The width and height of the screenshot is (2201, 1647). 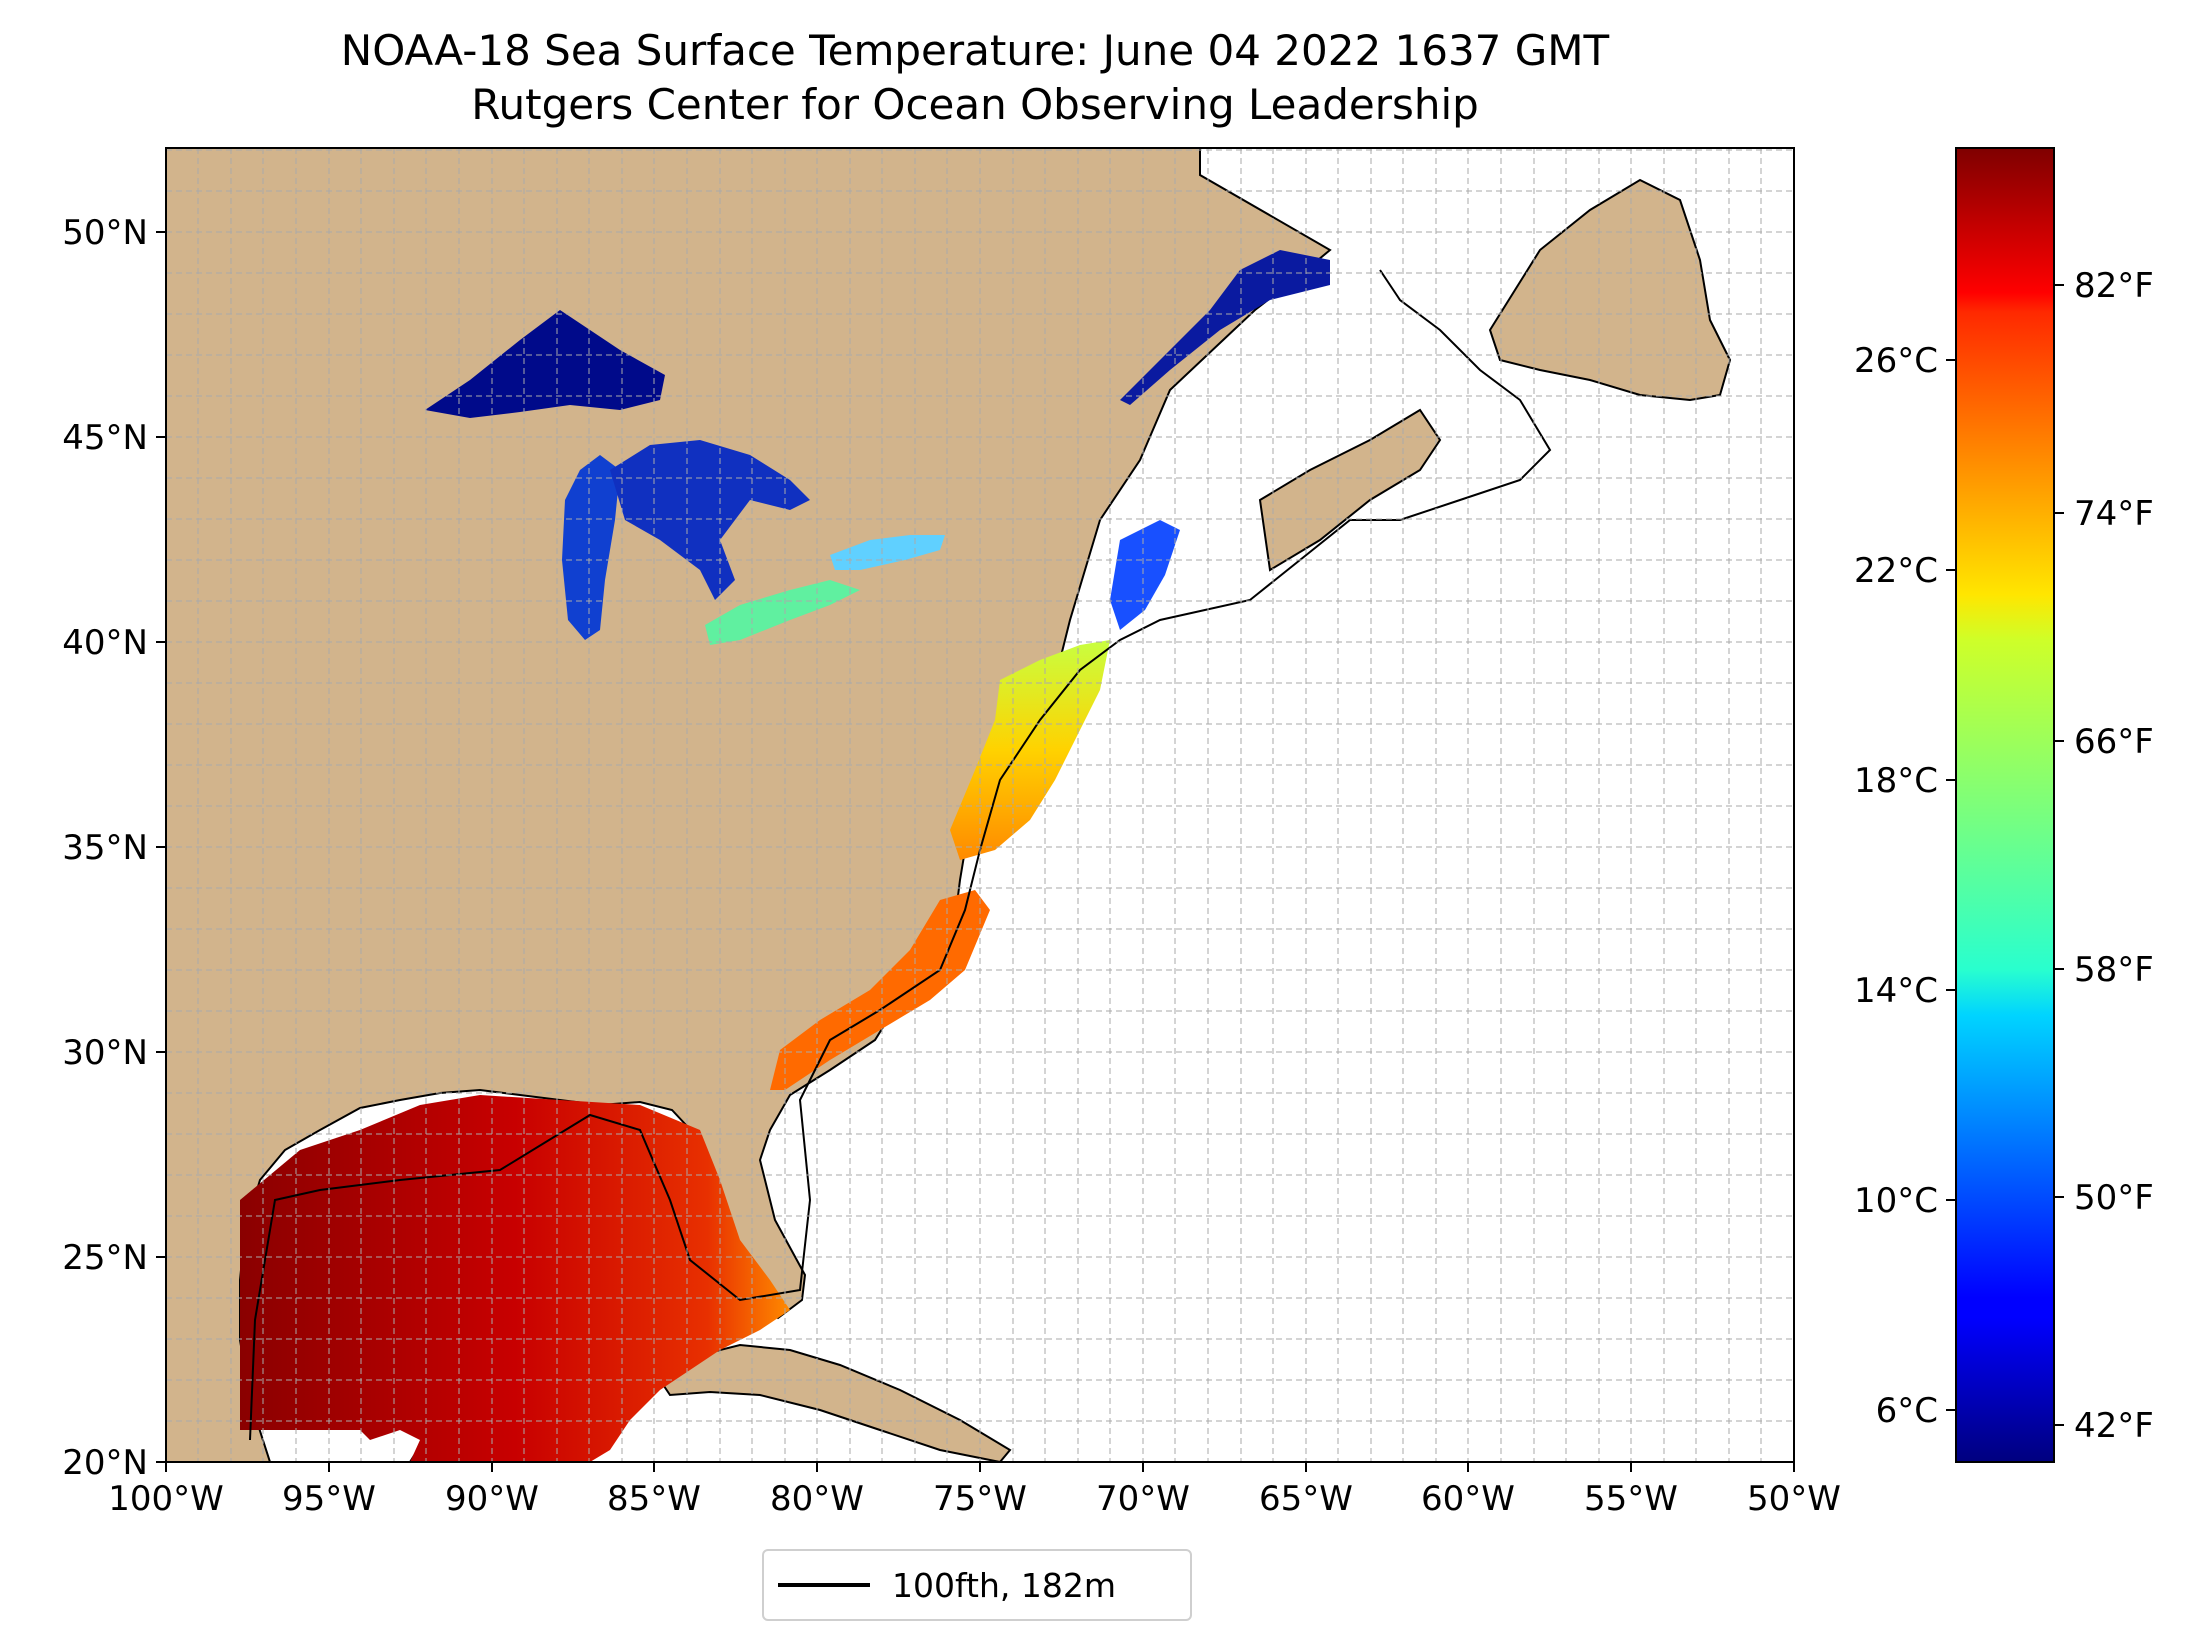 What do you see at coordinates (105, 1053) in the screenshot?
I see `lat-tick-label: 30°N` at bounding box center [105, 1053].